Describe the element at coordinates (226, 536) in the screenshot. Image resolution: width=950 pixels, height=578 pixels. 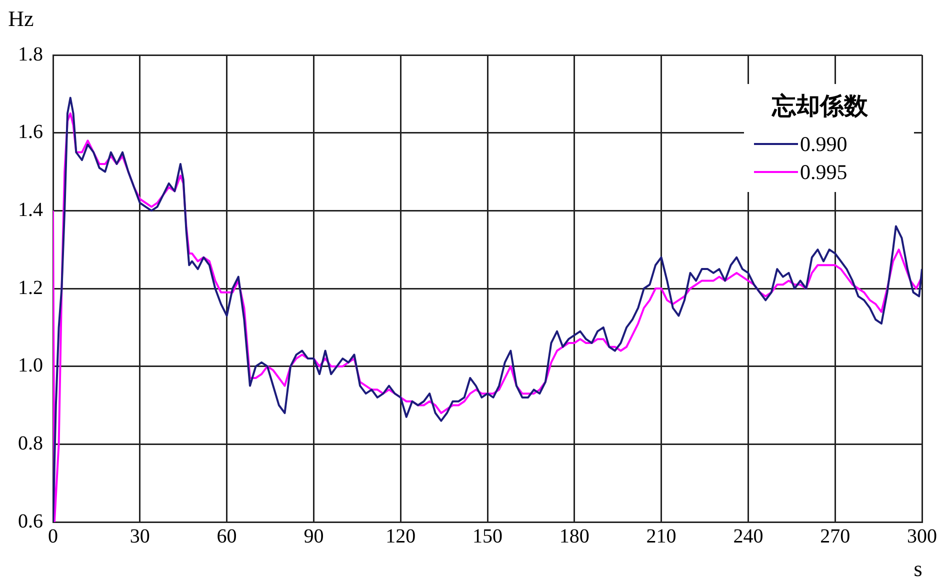
I see `x-tick-label: 60` at that location.